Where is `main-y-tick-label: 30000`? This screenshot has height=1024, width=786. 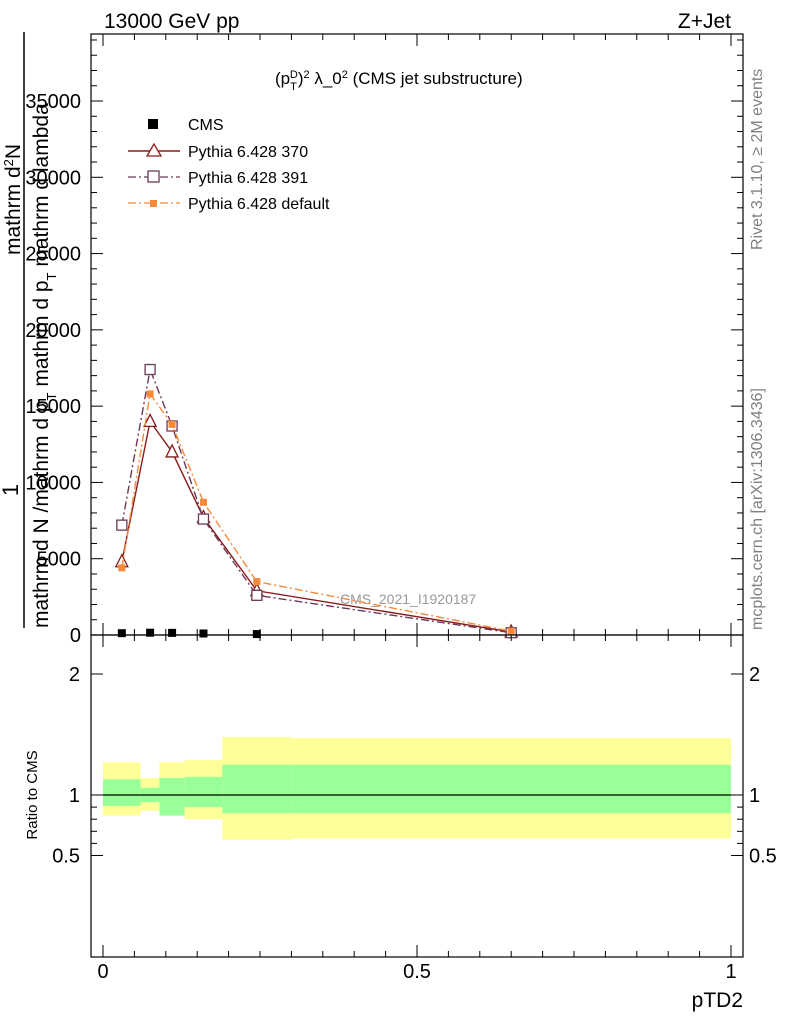
main-y-tick-label: 30000 is located at coordinates (53, 178).